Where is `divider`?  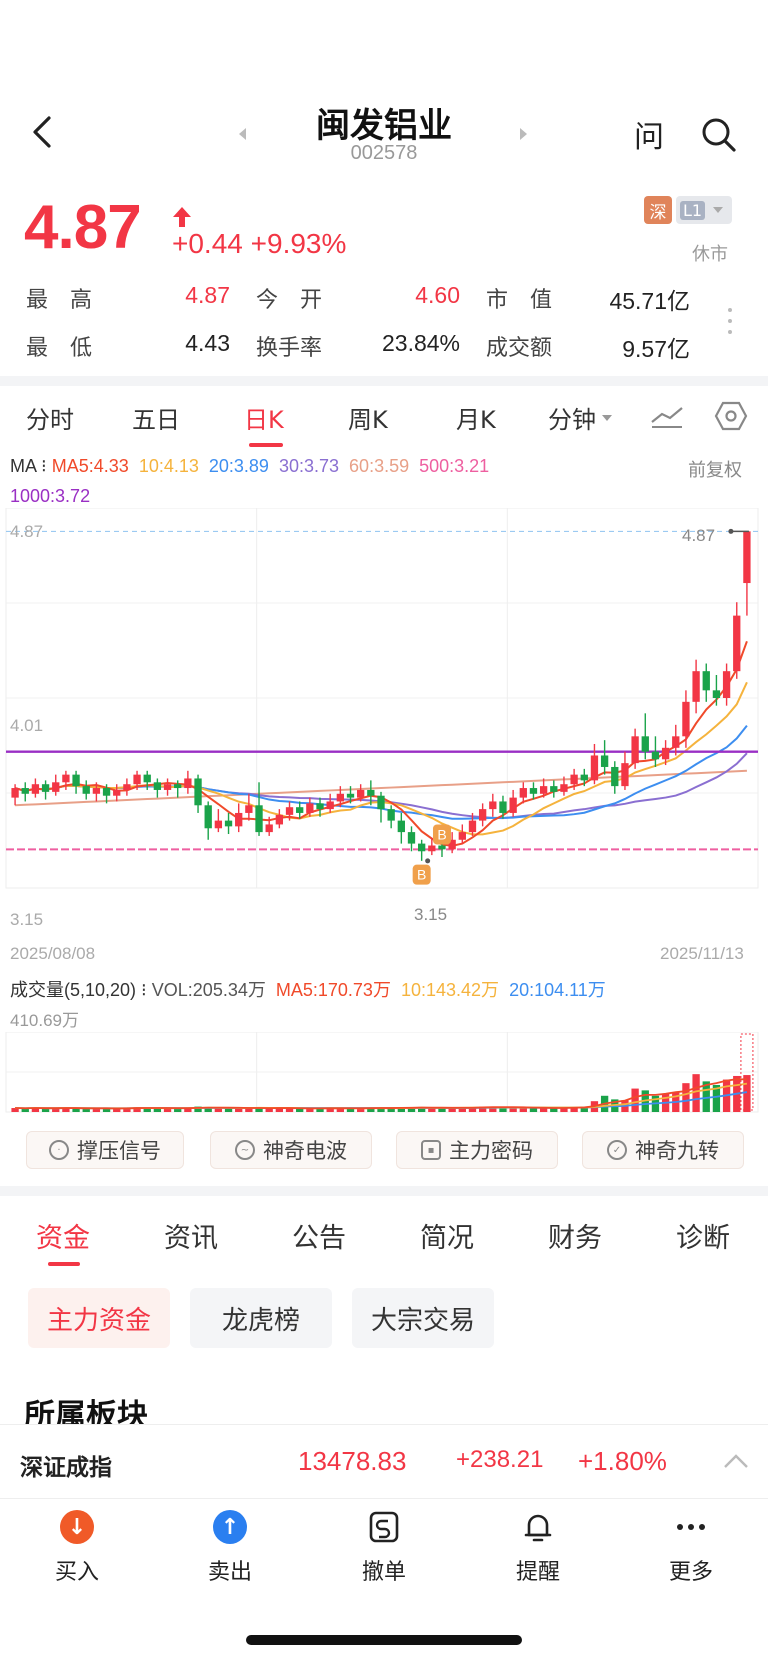 divider is located at coordinates (384, 1191).